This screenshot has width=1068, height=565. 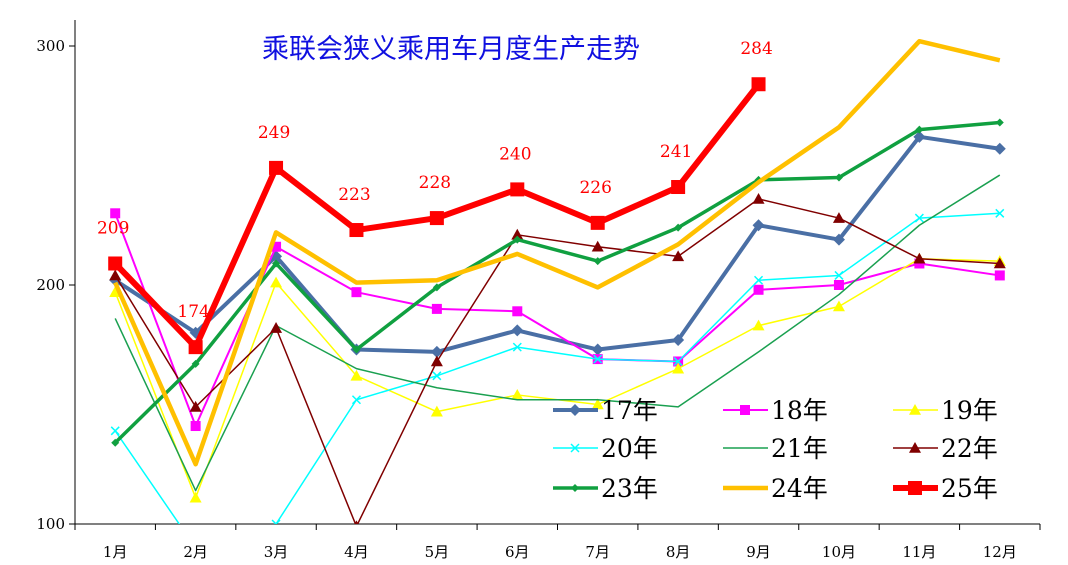 I want to click on legend-item-24年: 24年, so click(x=775, y=488).